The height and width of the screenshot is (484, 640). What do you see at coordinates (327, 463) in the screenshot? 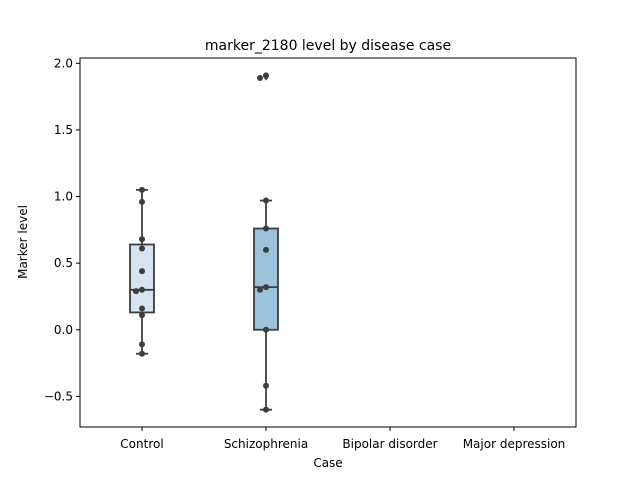
I see `x-axis-label: Case` at bounding box center [327, 463].